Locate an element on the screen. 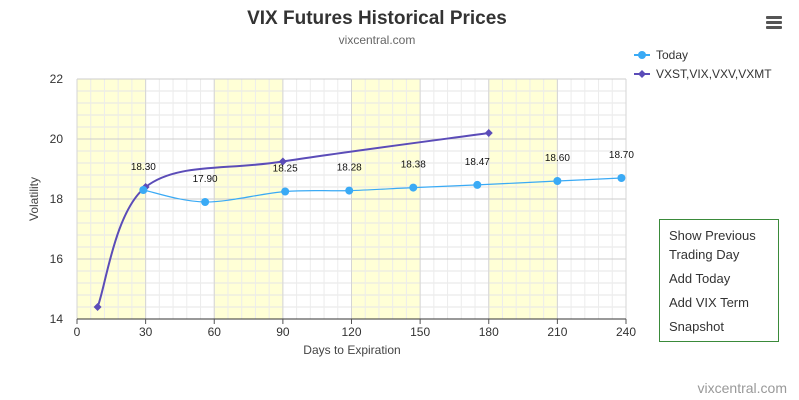 Image resolution: width=799 pixels, height=400 pixels. series-line-today is located at coordinates (382, 190).